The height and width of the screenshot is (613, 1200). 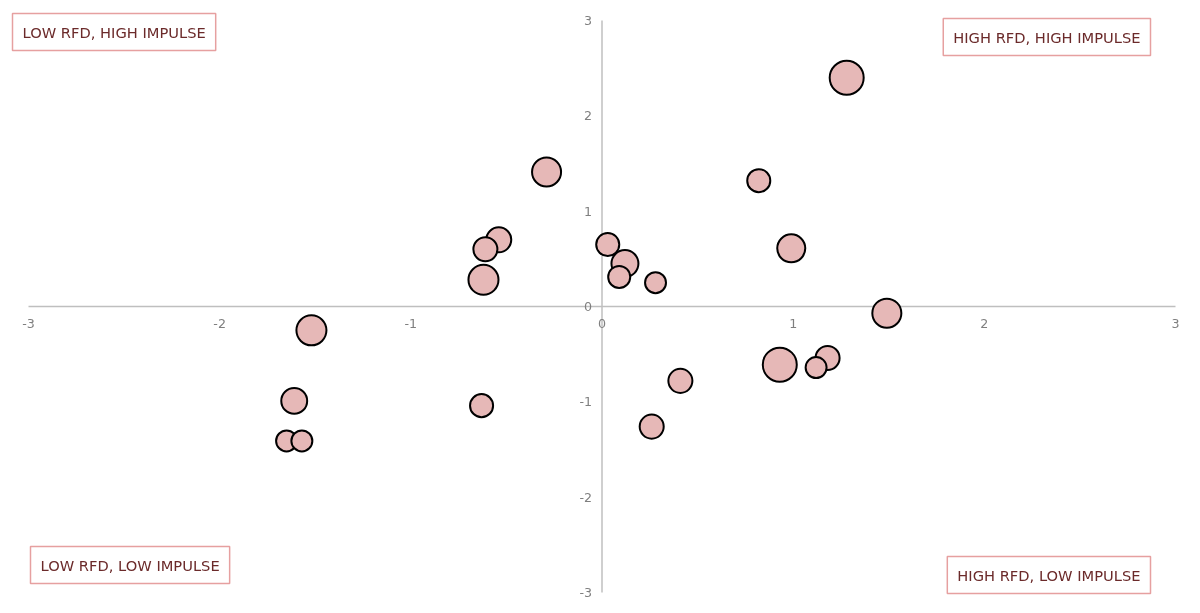 What do you see at coordinates (219, 323) in the screenshot?
I see `x-tick-label: -2` at bounding box center [219, 323].